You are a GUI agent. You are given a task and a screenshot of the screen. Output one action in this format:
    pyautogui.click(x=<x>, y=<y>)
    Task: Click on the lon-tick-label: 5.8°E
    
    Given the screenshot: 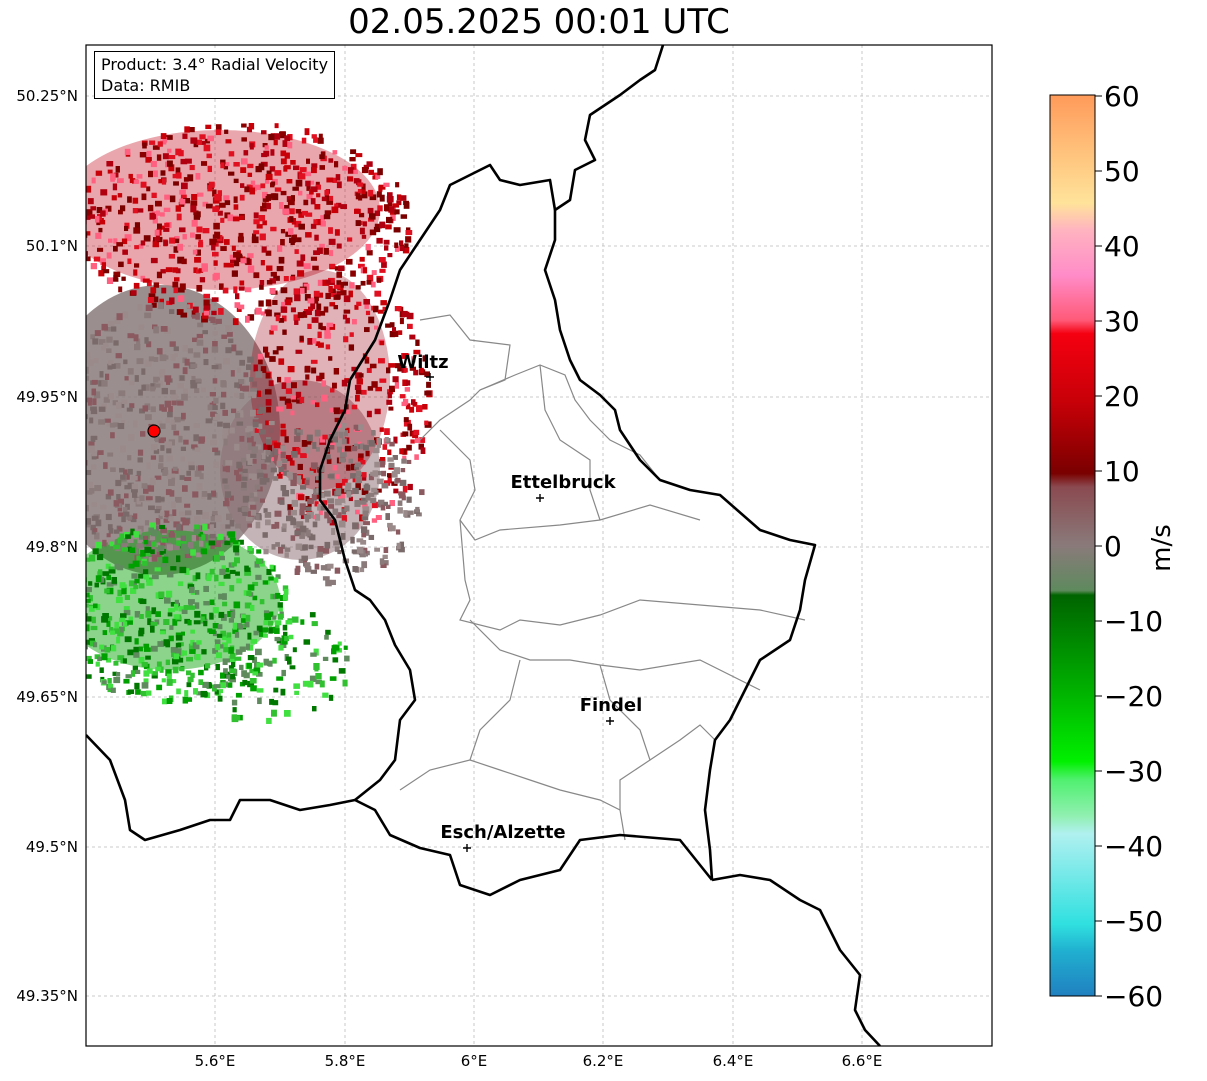 What is the action you would take?
    pyautogui.click(x=345, y=1061)
    